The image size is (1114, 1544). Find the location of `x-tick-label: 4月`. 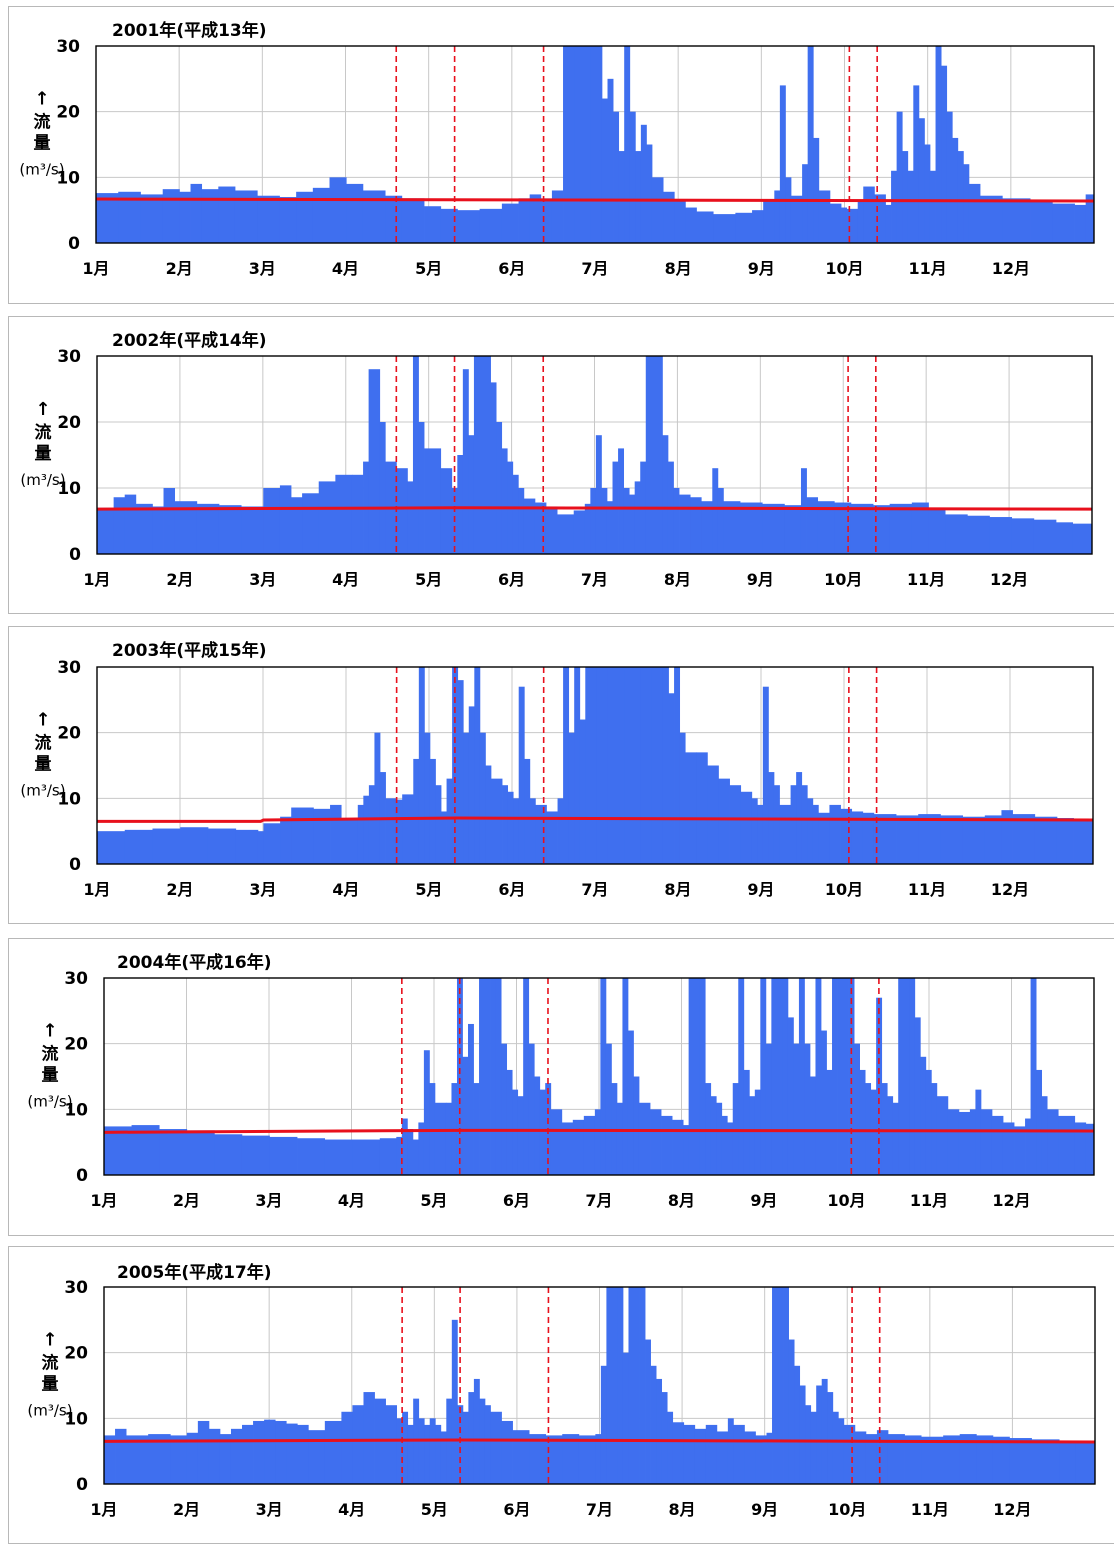

x-tick-label: 4月 is located at coordinates (351, 1200).